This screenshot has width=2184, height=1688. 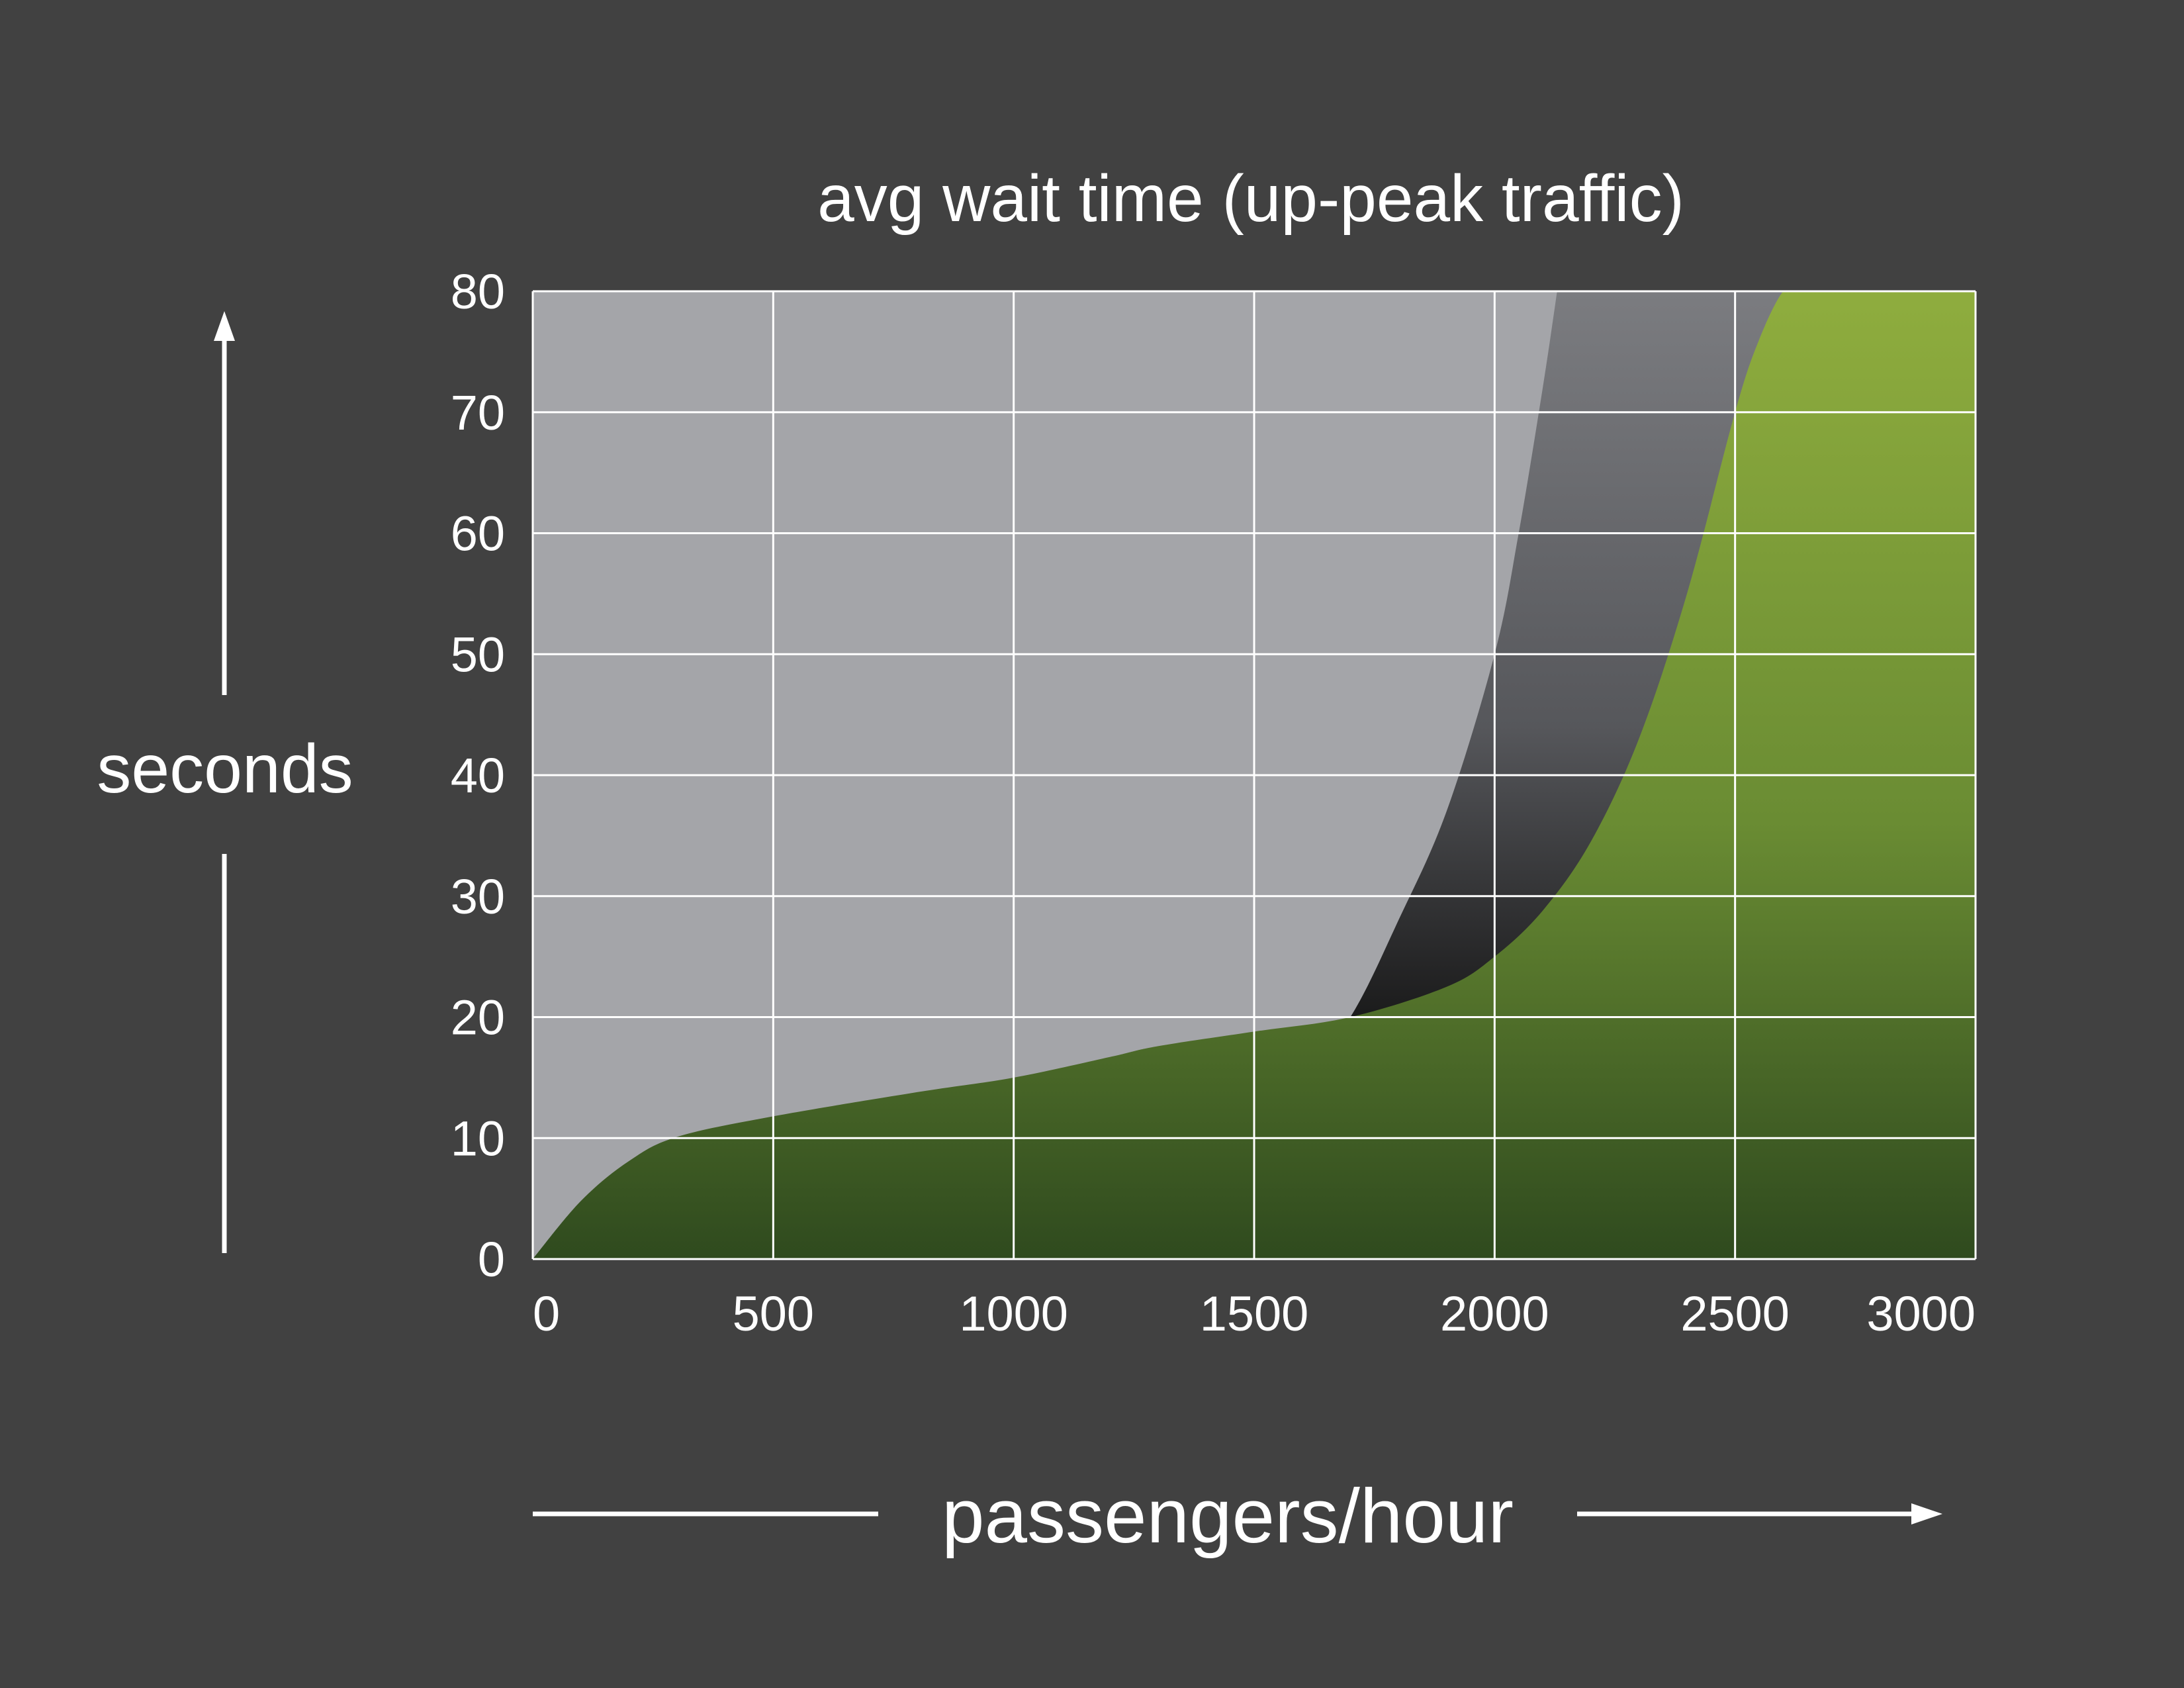 I want to click on x-axis-label: passengers/hour, so click(x=1227, y=1516).